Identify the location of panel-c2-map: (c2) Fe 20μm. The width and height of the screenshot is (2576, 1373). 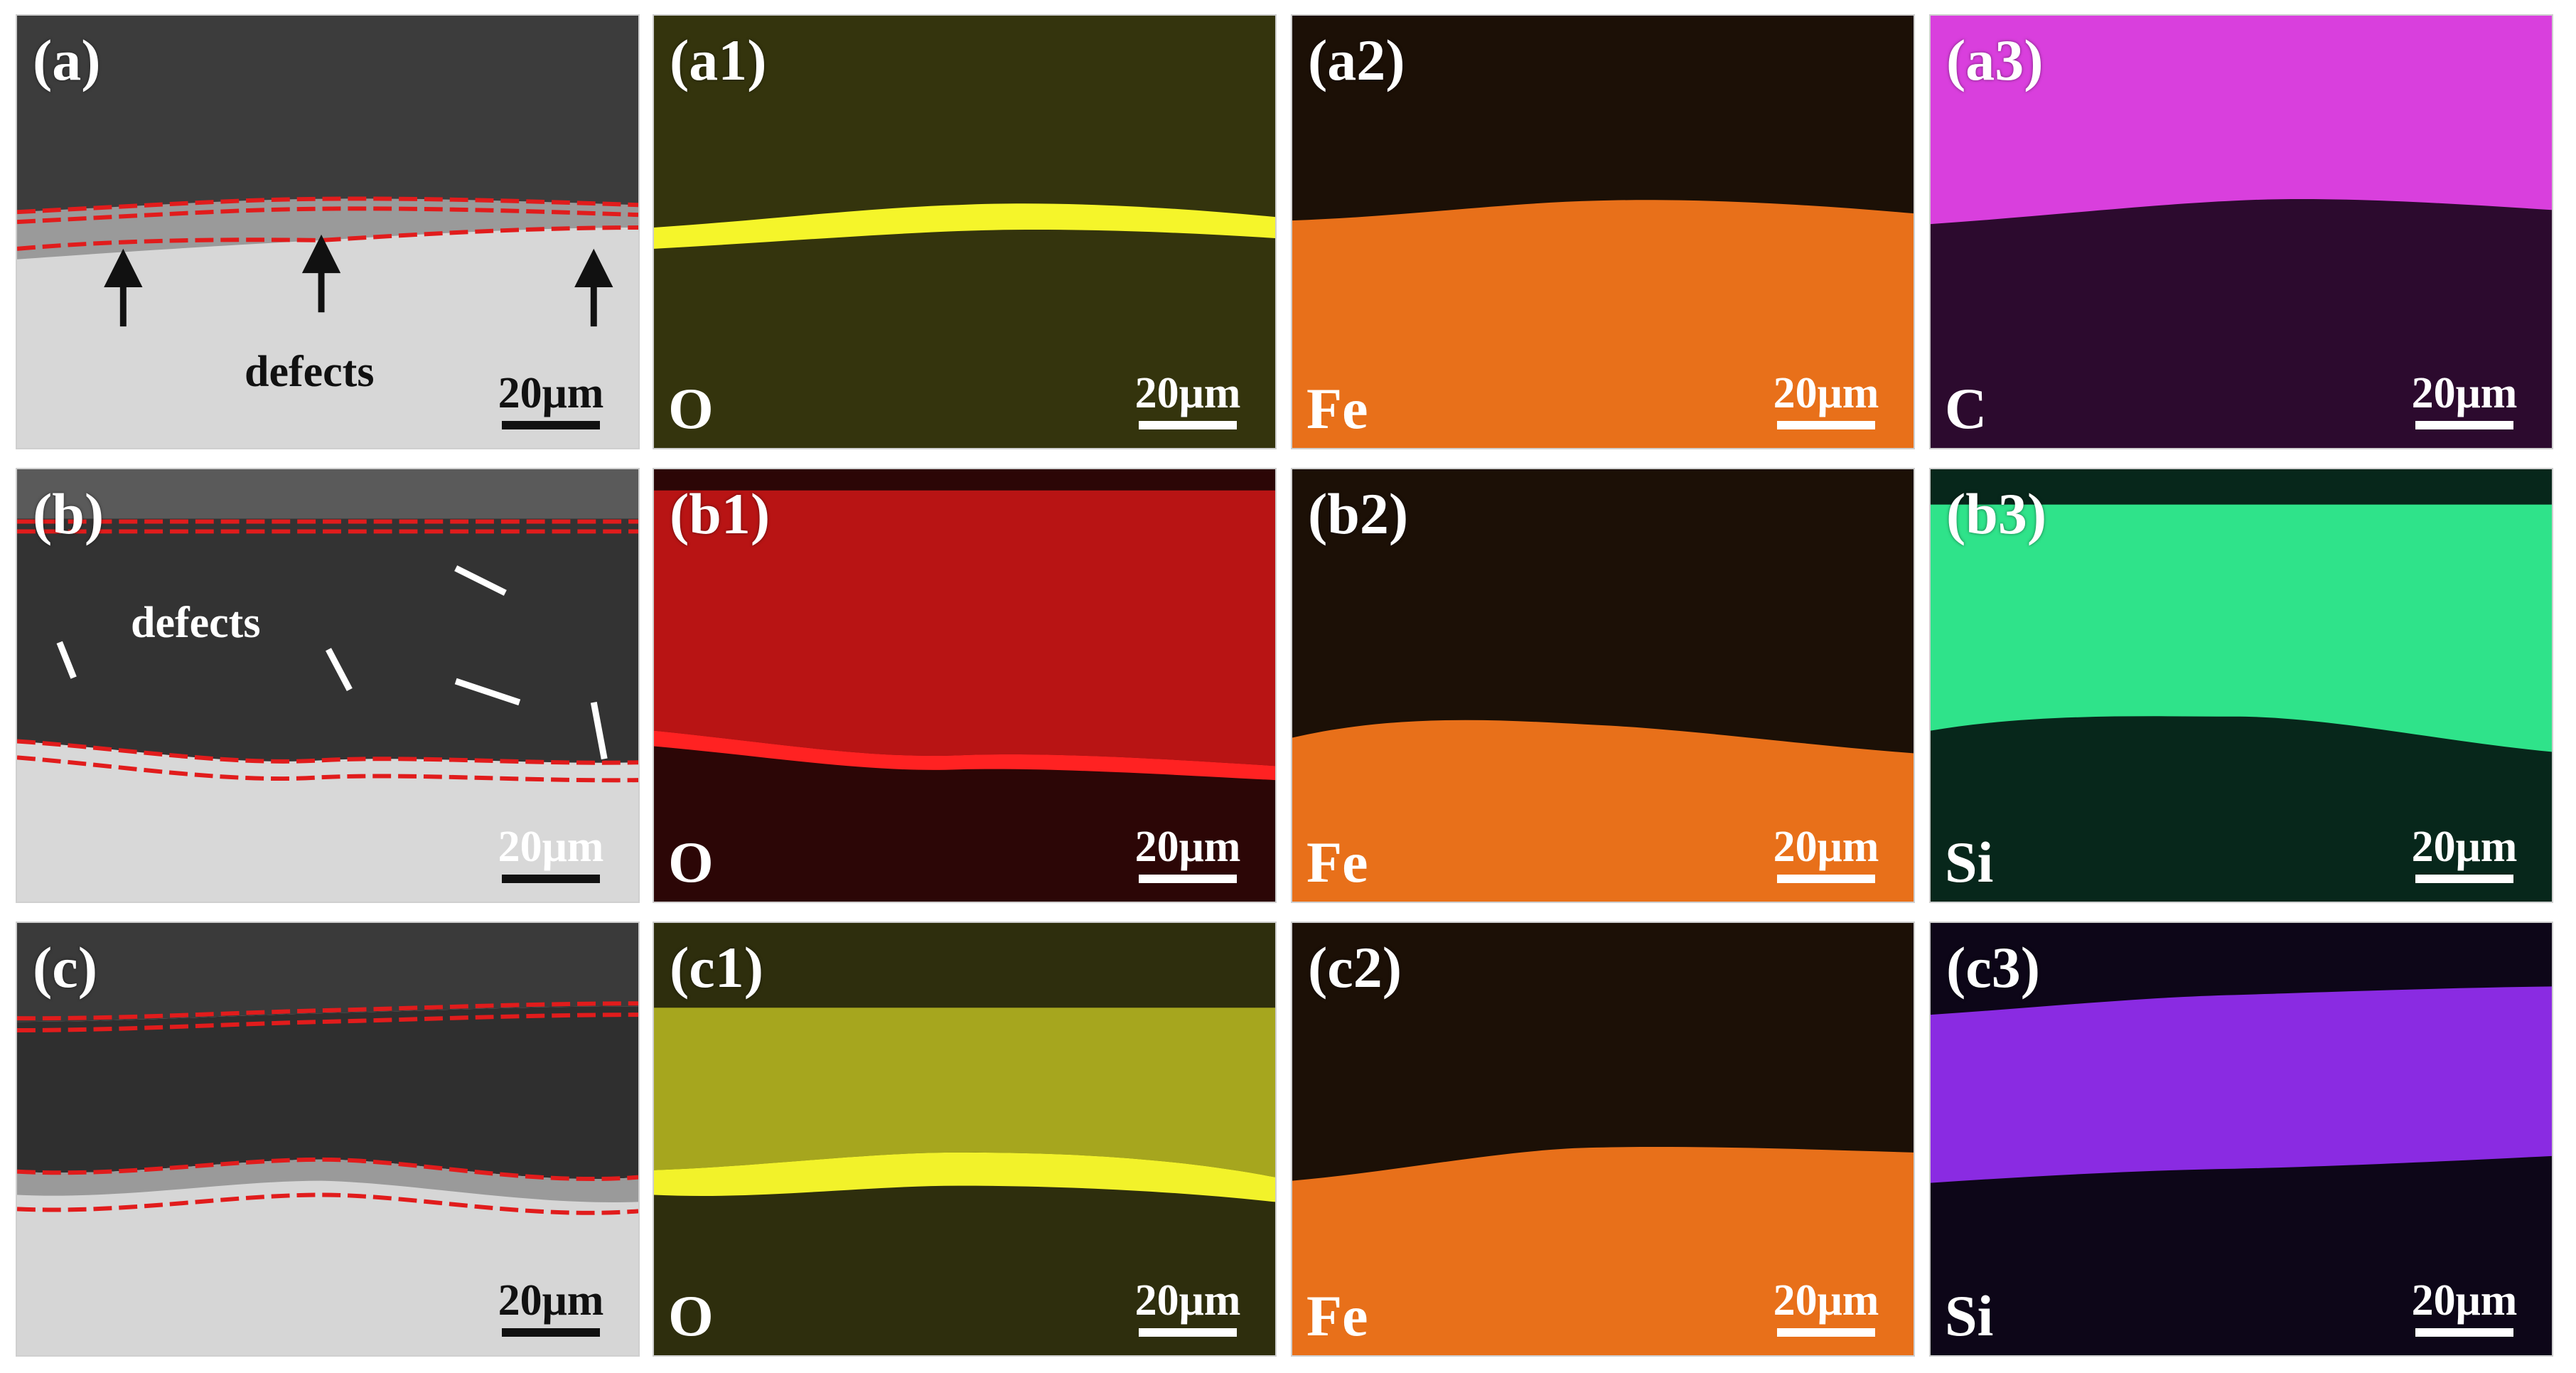
(1603, 1139).